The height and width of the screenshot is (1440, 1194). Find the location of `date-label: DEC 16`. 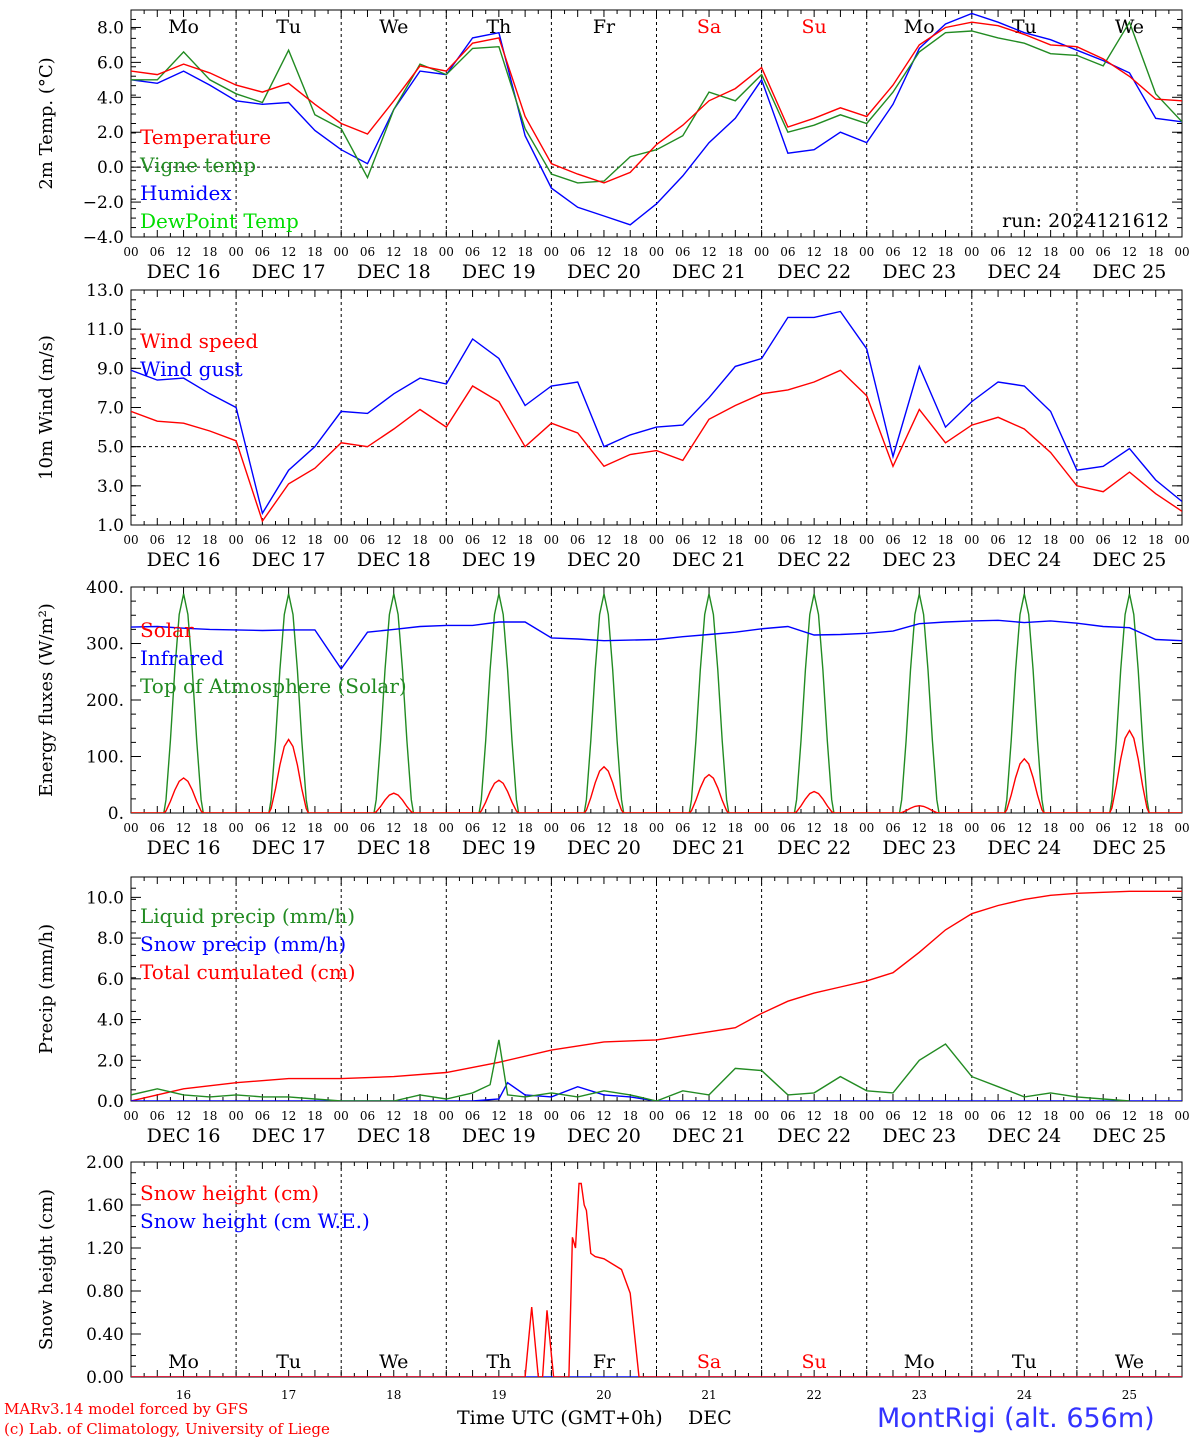

date-label: DEC 16 is located at coordinates (184, 1136).